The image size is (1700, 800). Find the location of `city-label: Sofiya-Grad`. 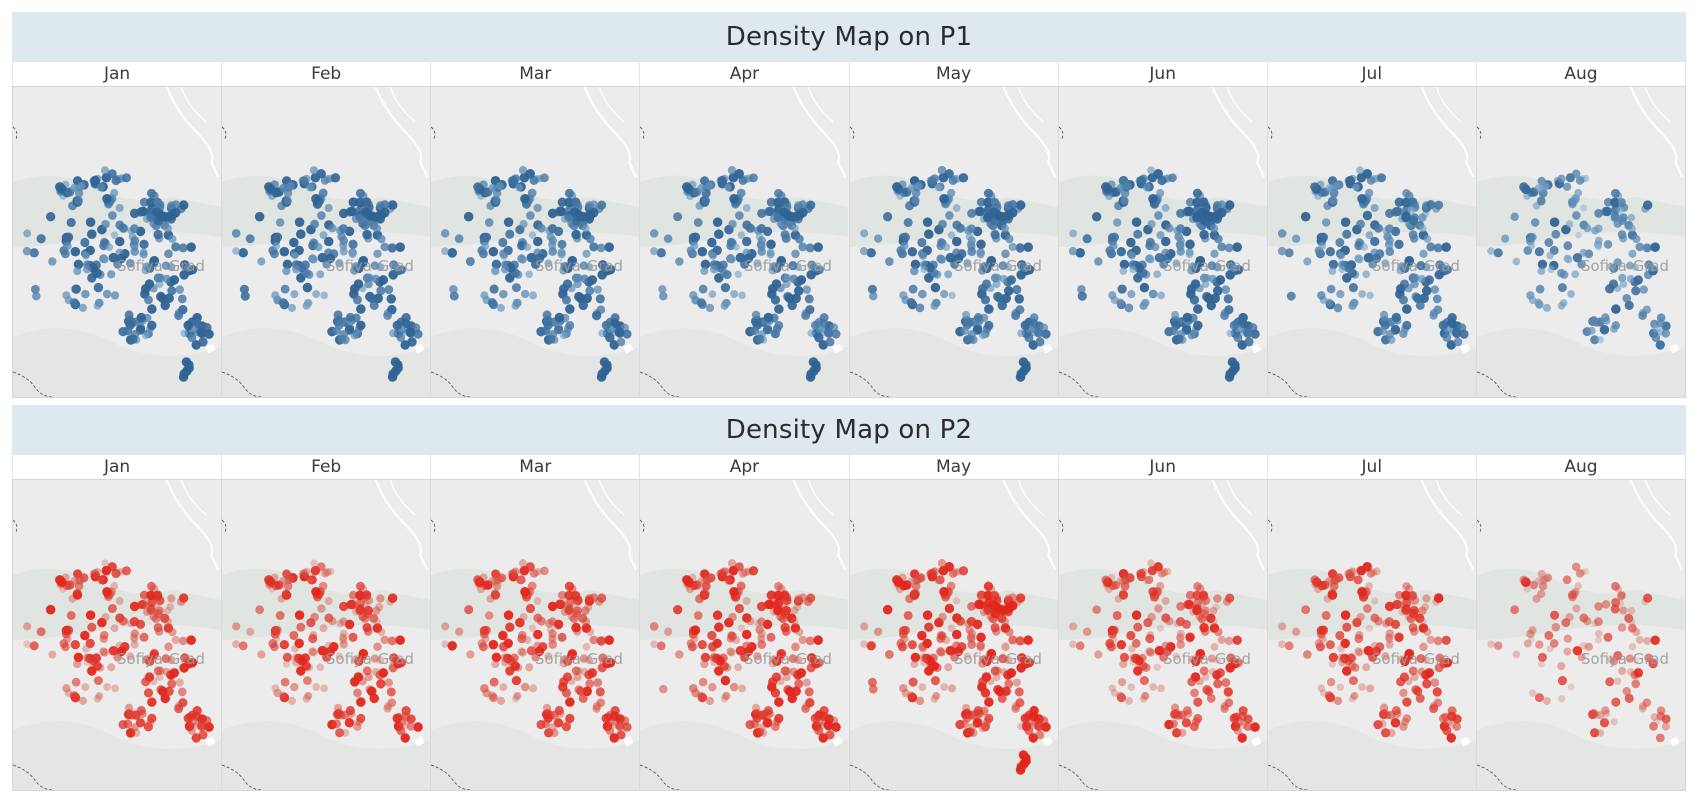

city-label: Sofiya-Grad is located at coordinates (370, 659).